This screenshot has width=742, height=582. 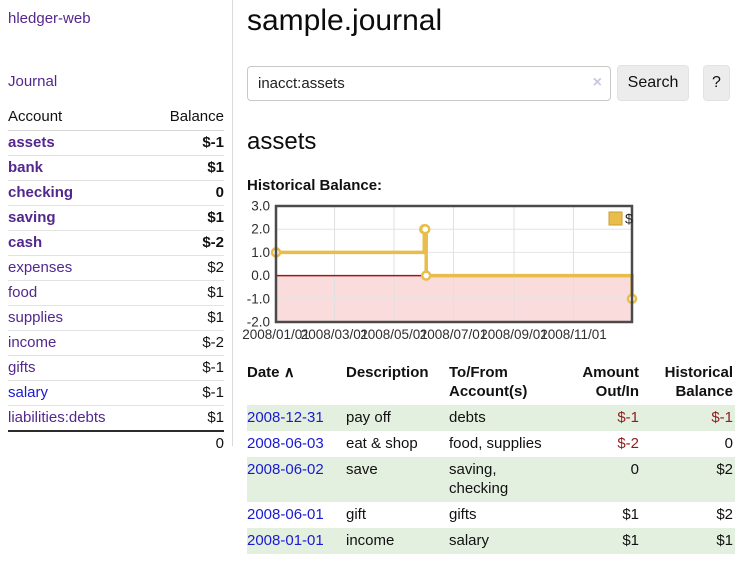 What do you see at coordinates (469, 540) in the screenshot?
I see `transaction-accounts: salary` at bounding box center [469, 540].